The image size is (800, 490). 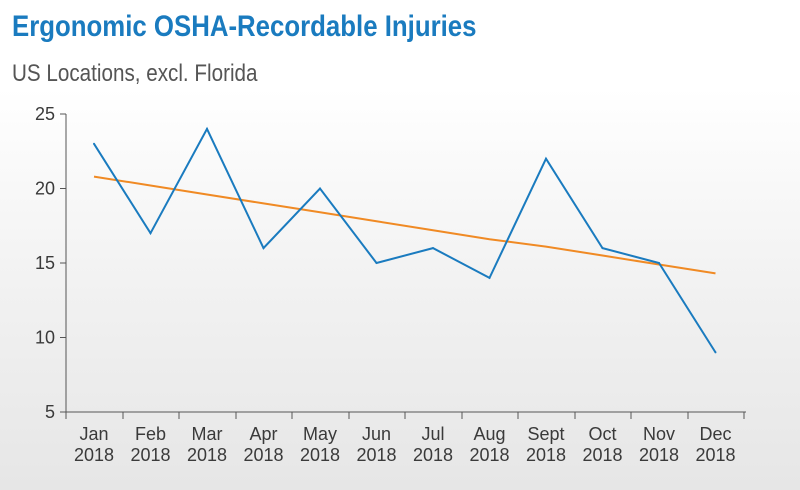 I want to click on x-tick-label-month: Nov, so click(x=659, y=434).